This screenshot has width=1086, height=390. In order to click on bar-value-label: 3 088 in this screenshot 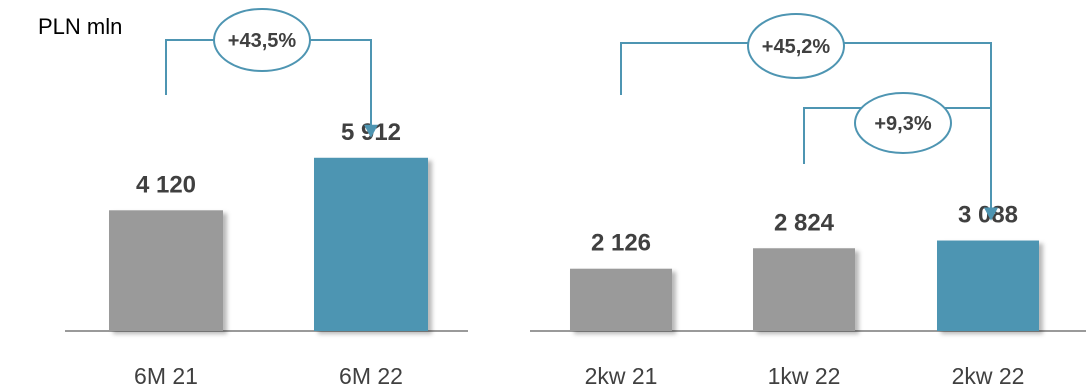, I will do `click(988, 215)`.